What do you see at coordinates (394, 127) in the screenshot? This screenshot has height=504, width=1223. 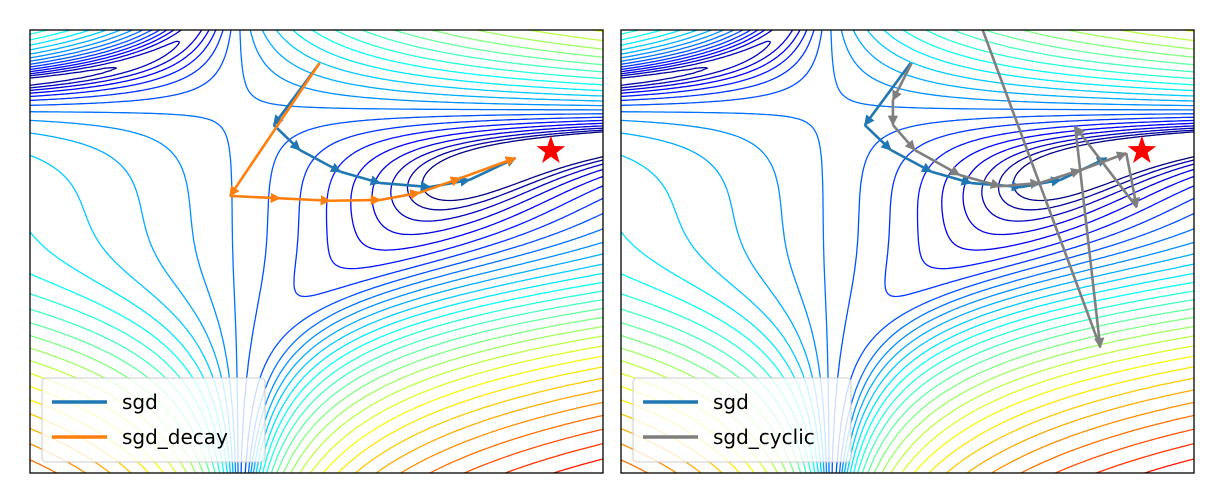 I see `path-sgd` at bounding box center [394, 127].